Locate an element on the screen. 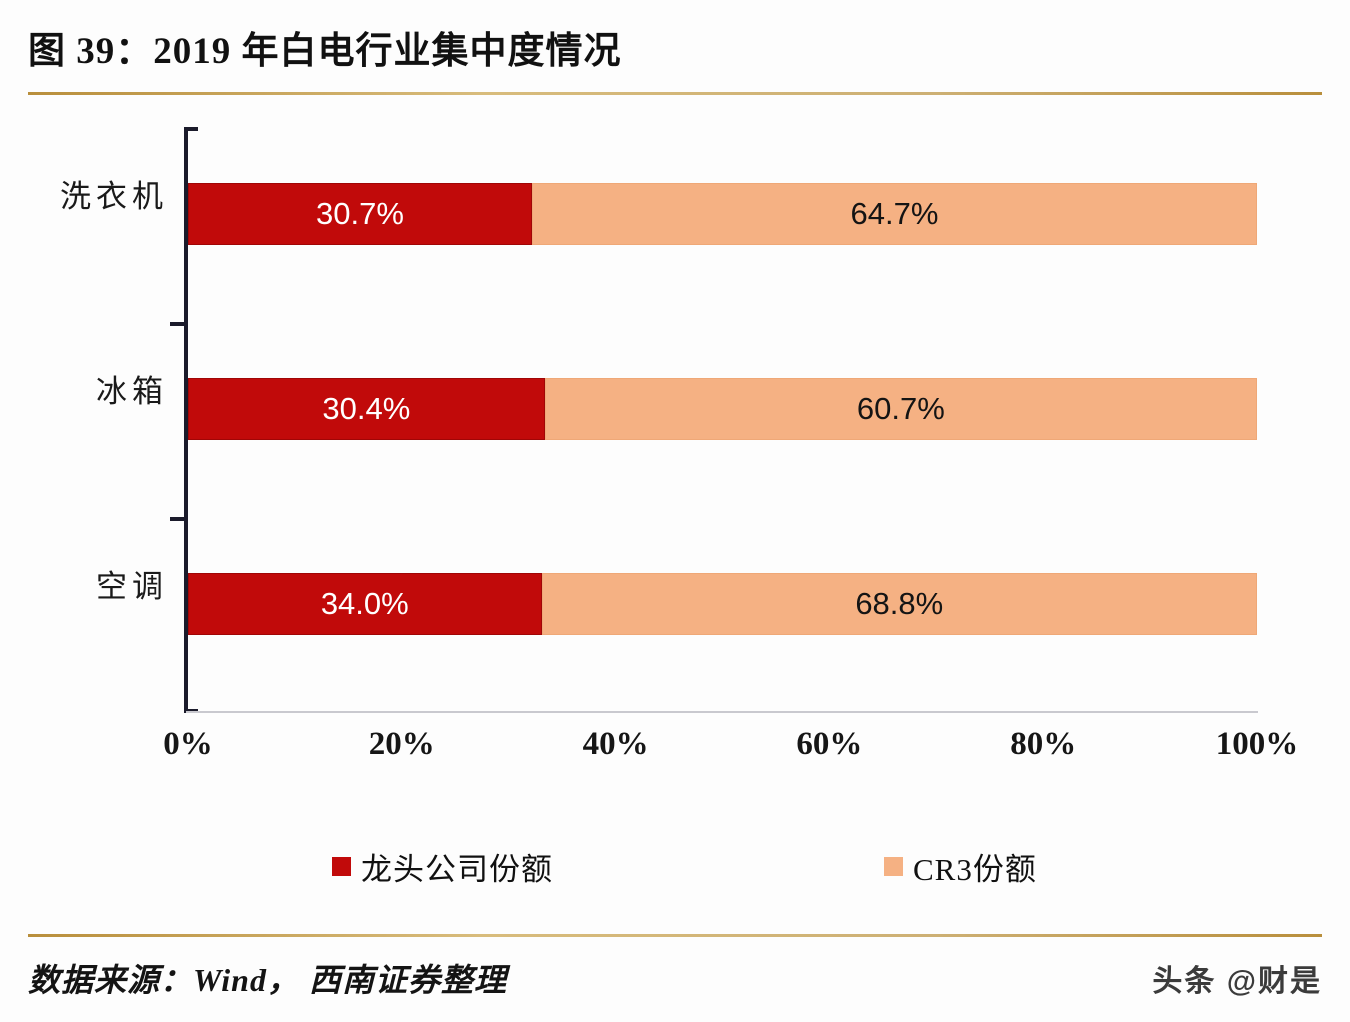 The height and width of the screenshot is (1022, 1350). bar-segment-cr3: 64.7% is located at coordinates (894, 214).